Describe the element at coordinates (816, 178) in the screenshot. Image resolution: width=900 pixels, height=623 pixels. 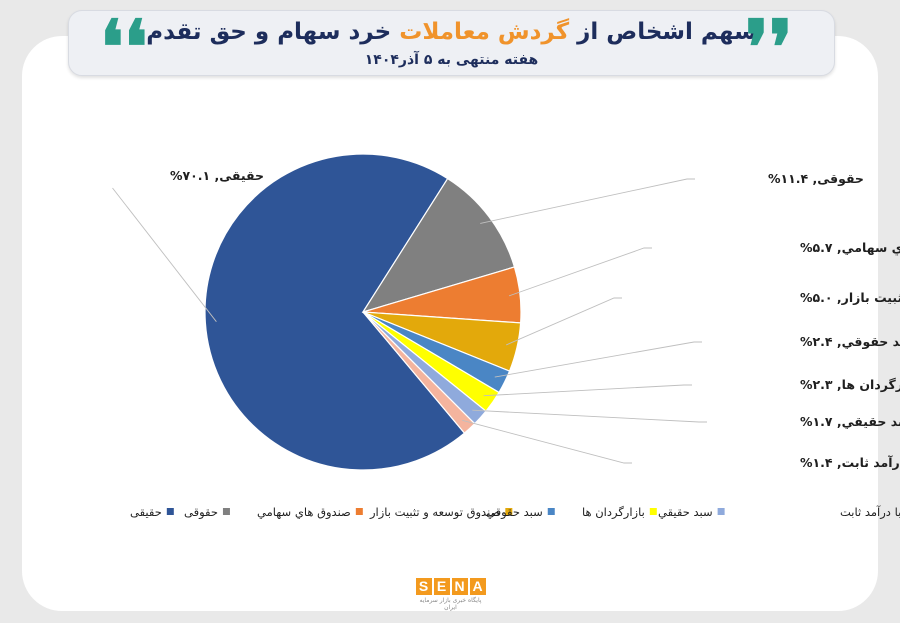
I see `slice-2-data-label: حقوقی, ۱۱.۴%` at that location.